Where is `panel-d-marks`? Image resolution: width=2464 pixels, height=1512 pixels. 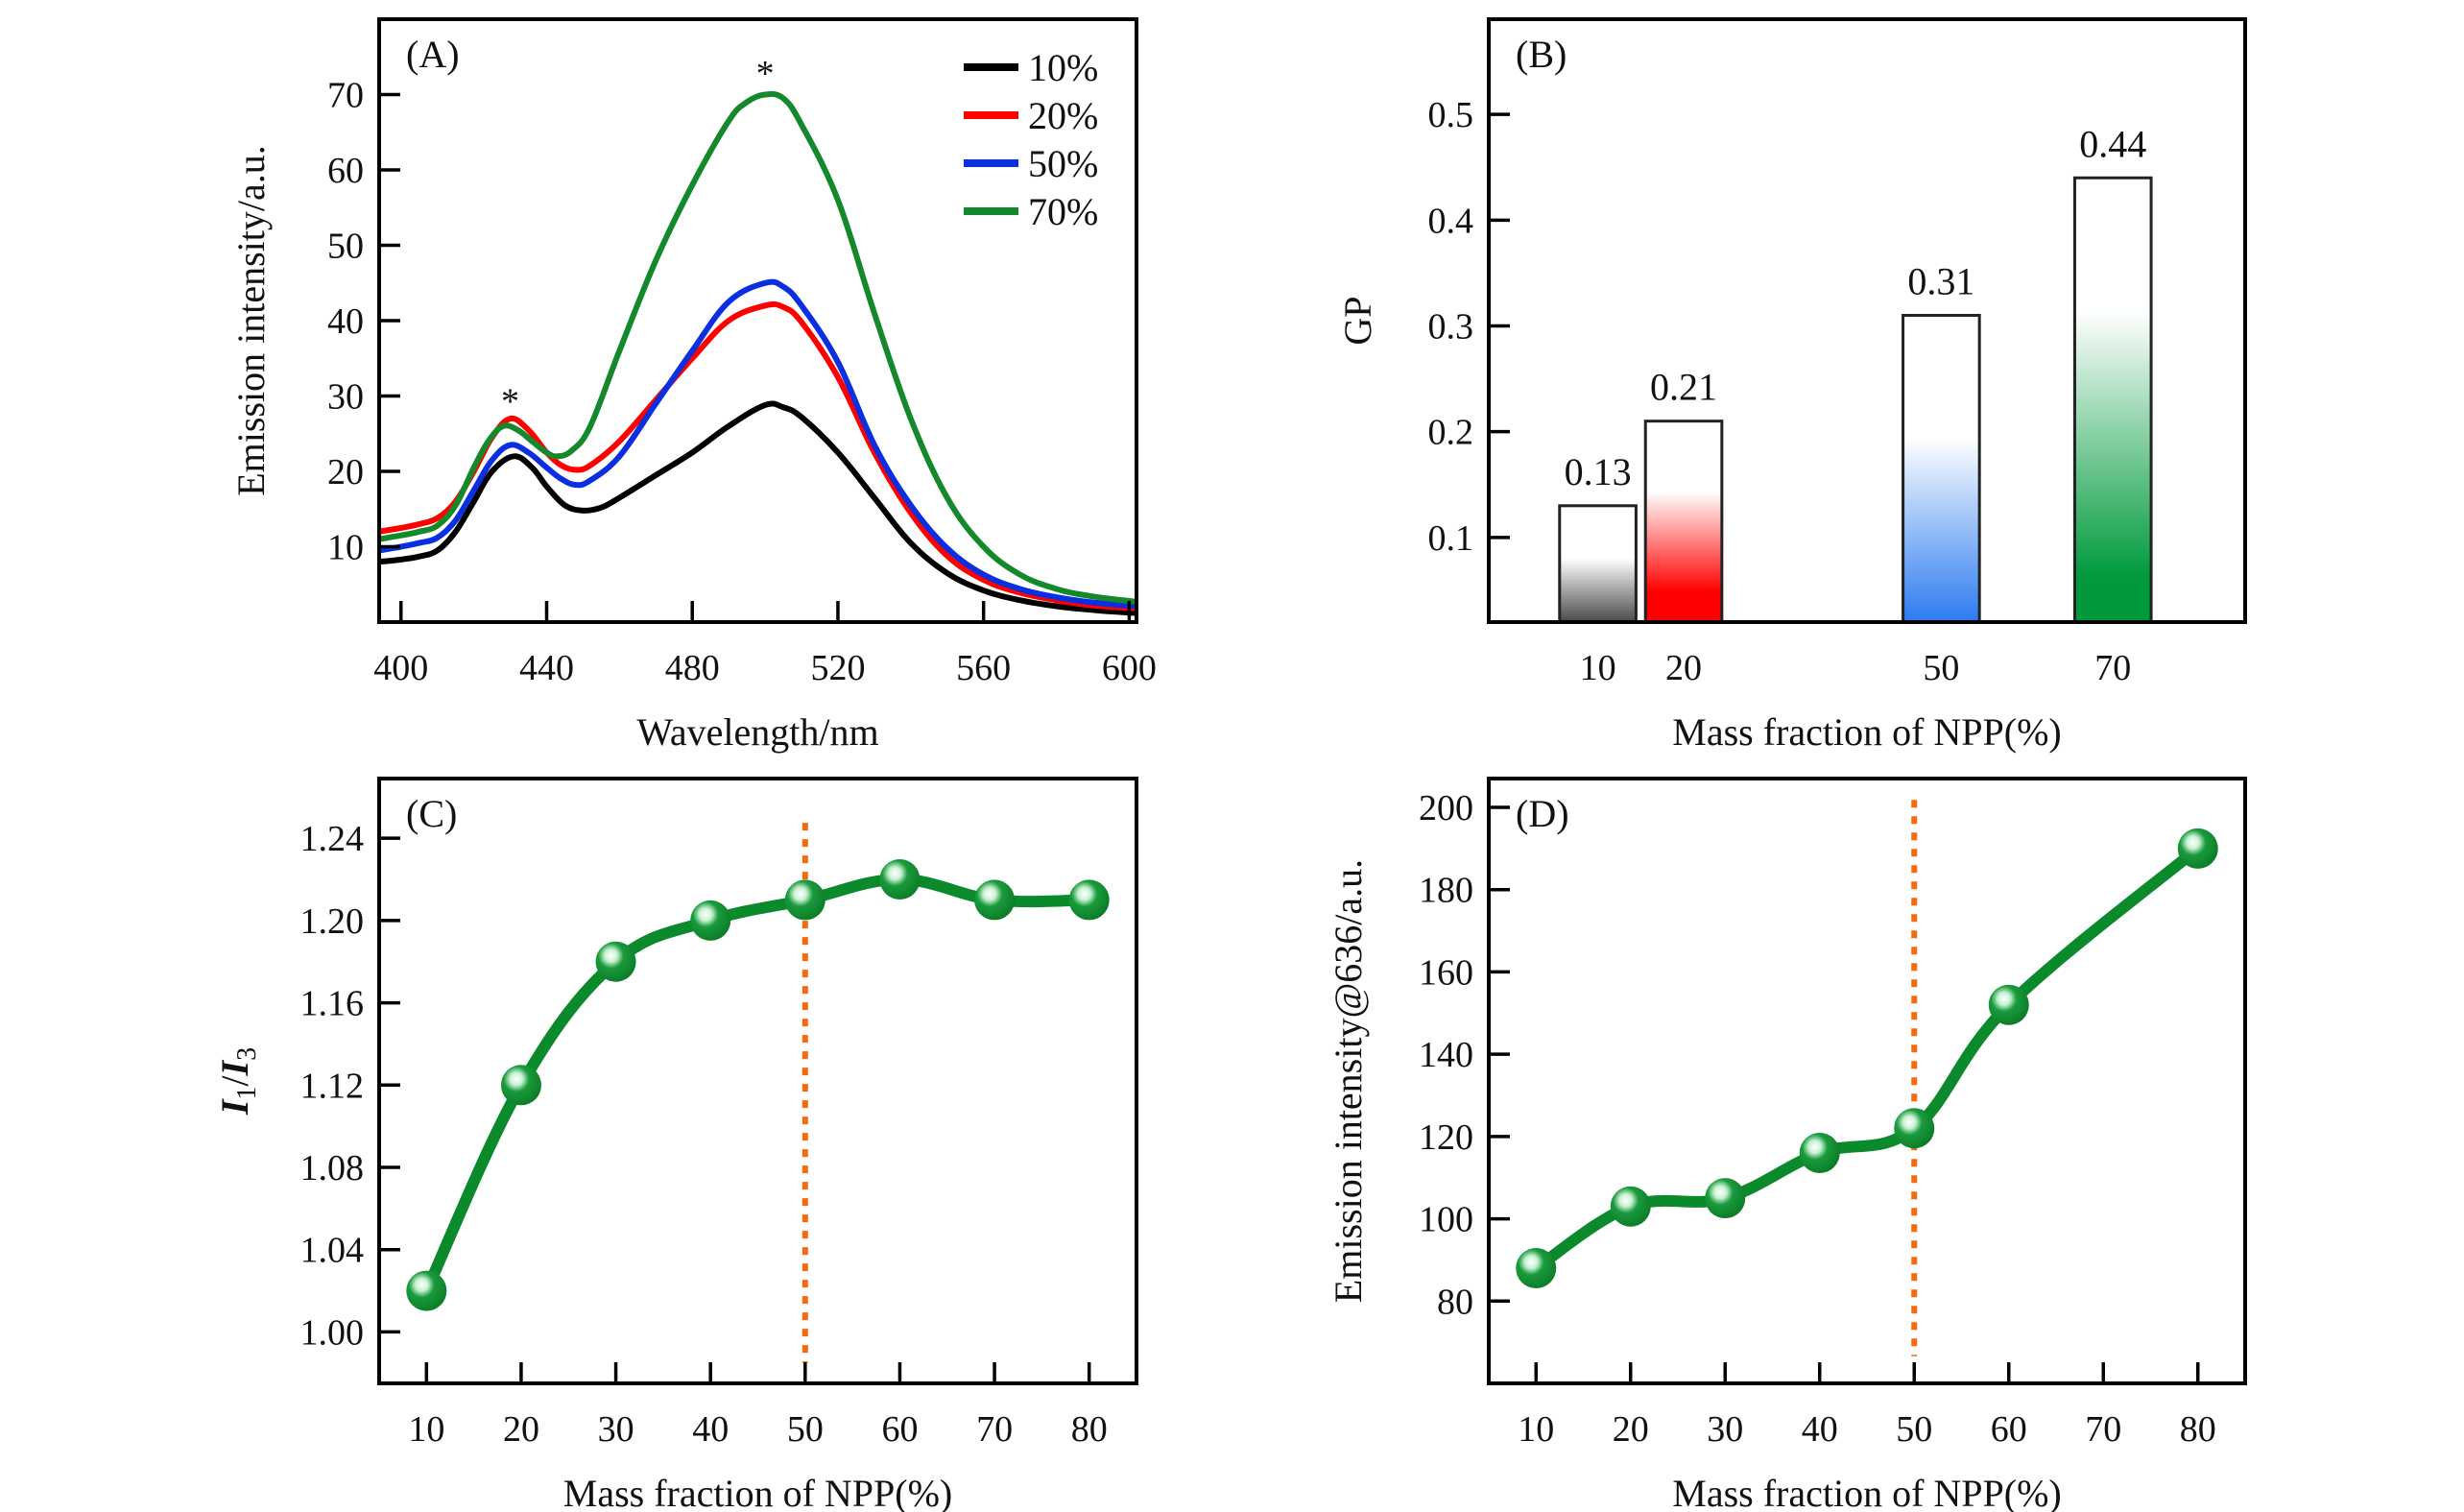
panel-d-marks is located at coordinates (1867, 1078).